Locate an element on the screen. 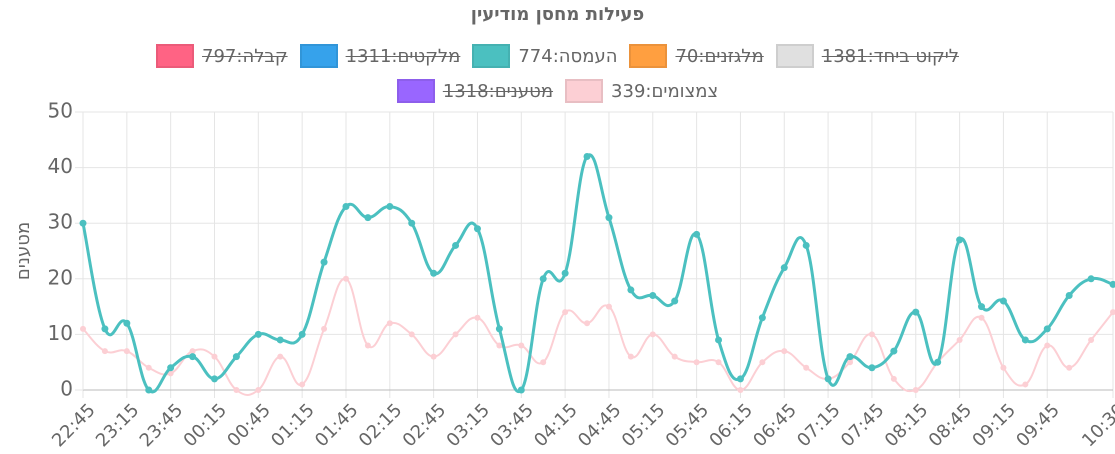 Image resolution: width=1115 pixels, height=454 pixels. x-tick-label: 07:45 is located at coordinates (863, 426).